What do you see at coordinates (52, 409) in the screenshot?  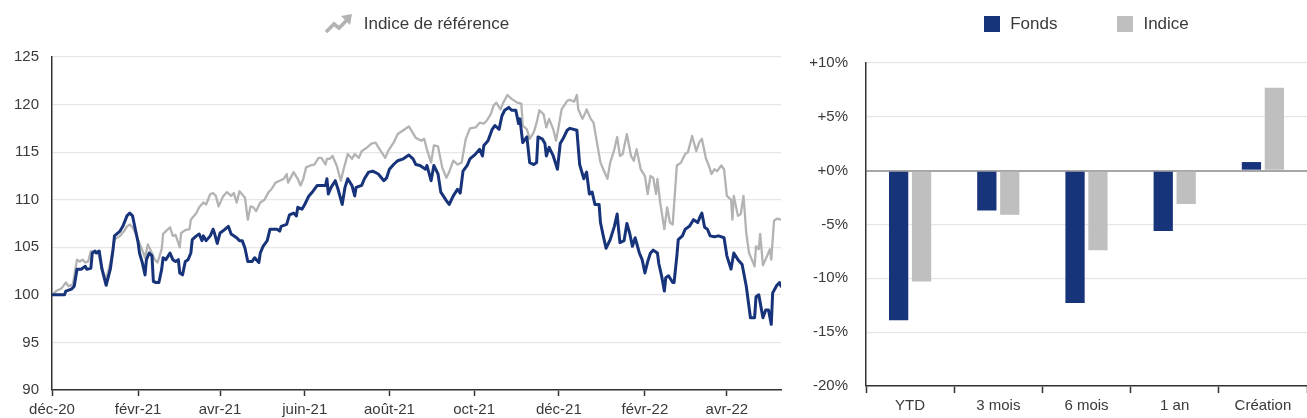 I see `x-tick-label: déc-20` at bounding box center [52, 409].